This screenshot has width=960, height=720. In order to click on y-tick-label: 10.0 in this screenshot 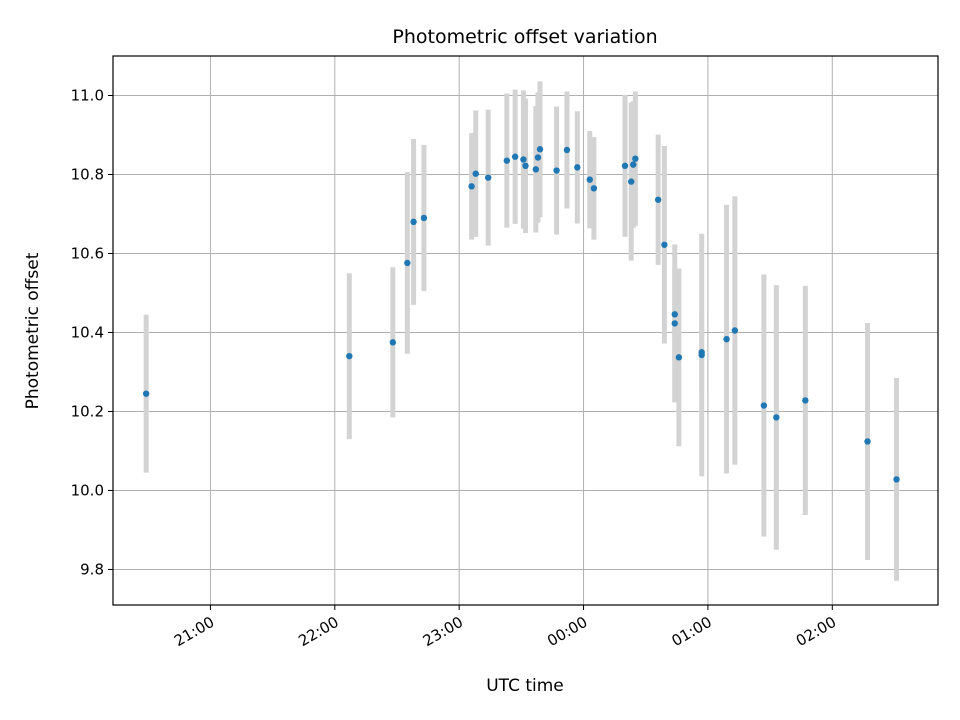, I will do `click(87, 490)`.